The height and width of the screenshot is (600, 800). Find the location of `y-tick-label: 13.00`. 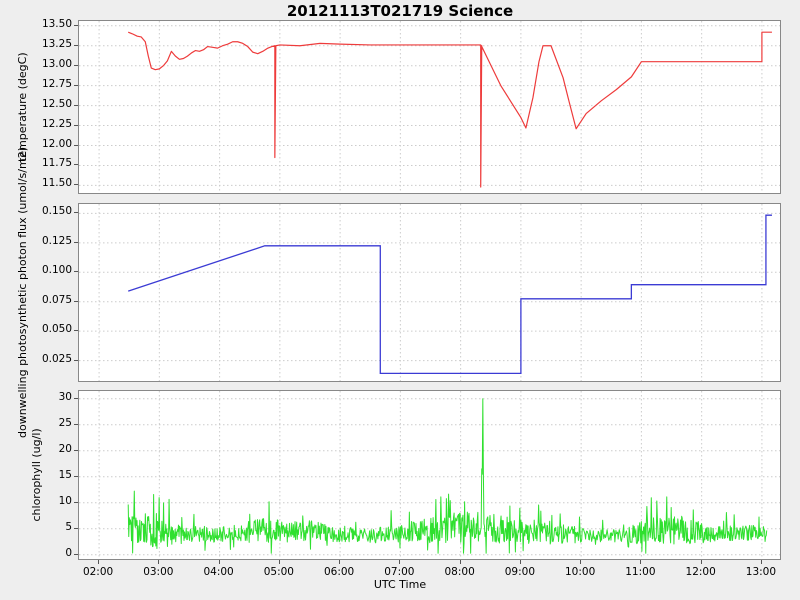

y-tick-label: 13.00 is located at coordinates (56, 63).